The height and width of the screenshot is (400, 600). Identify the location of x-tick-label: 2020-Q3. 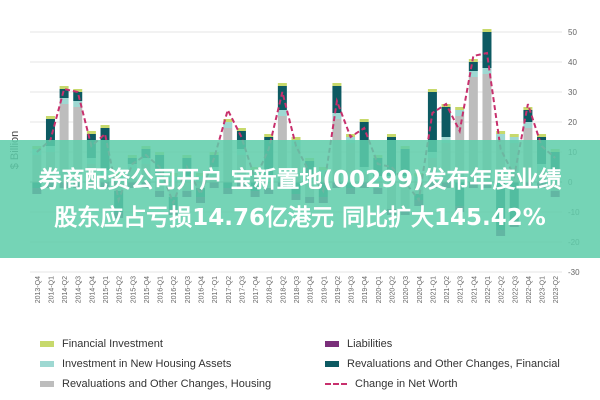
(406, 289).